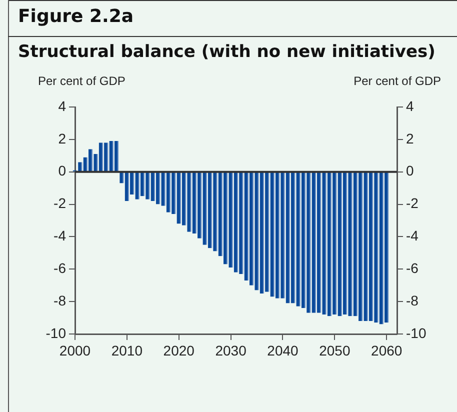 This screenshot has width=457, height=412. What do you see at coordinates (75, 350) in the screenshot?
I see `x-tick-label: 2000` at bounding box center [75, 350].